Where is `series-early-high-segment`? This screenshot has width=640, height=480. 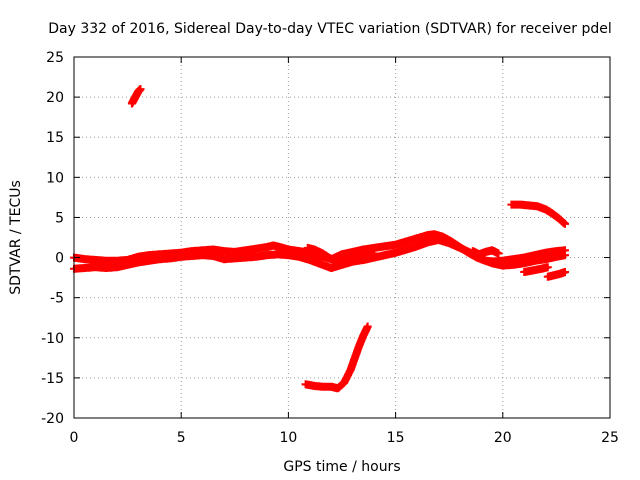
series-early-high-segment is located at coordinates (136, 96).